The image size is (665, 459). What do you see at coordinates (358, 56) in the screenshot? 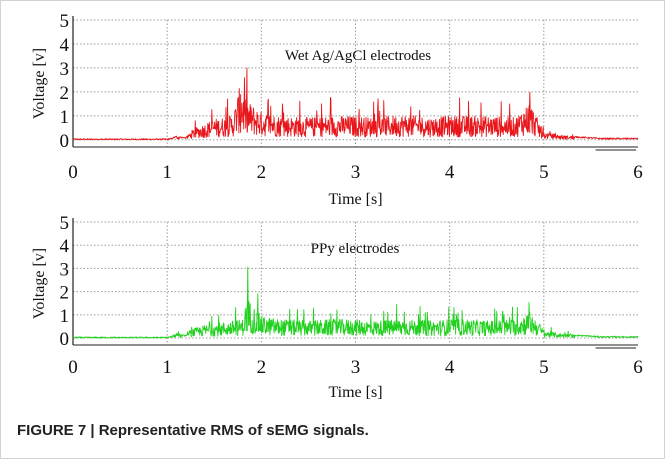
I see `series-annotation: Wet Ag/AgCl electrodes` at bounding box center [358, 56].